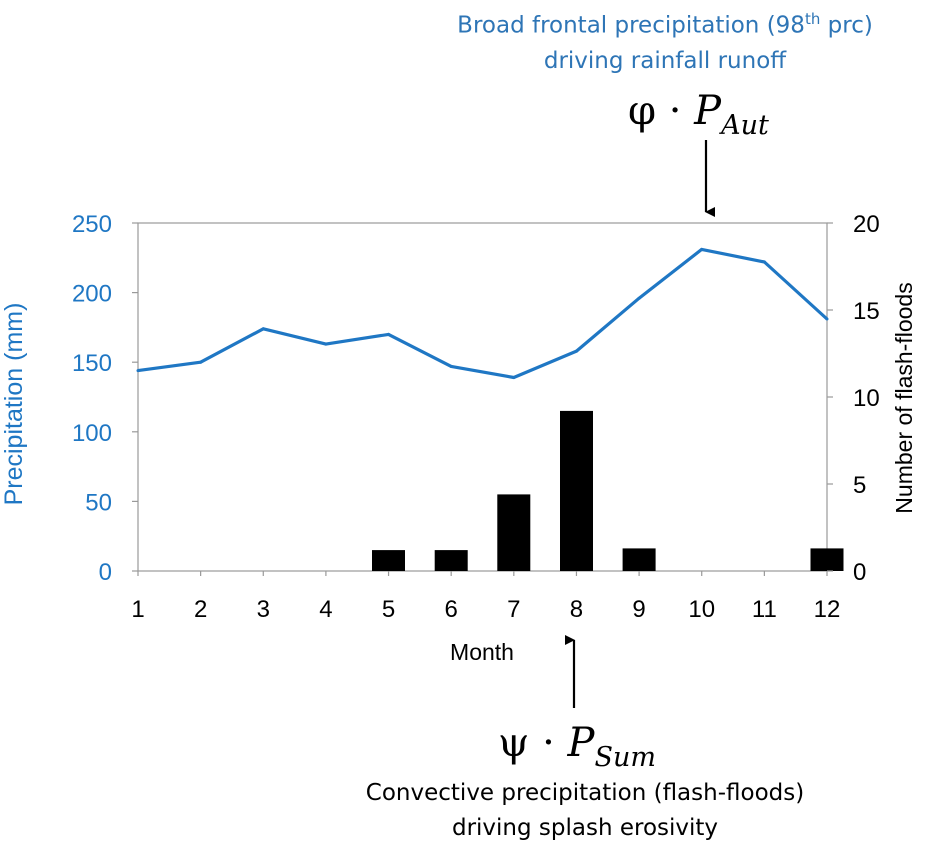 This screenshot has height=852, width=925. What do you see at coordinates (708, 111) in the screenshot?
I see `top-formula-variable: P` at bounding box center [708, 111].